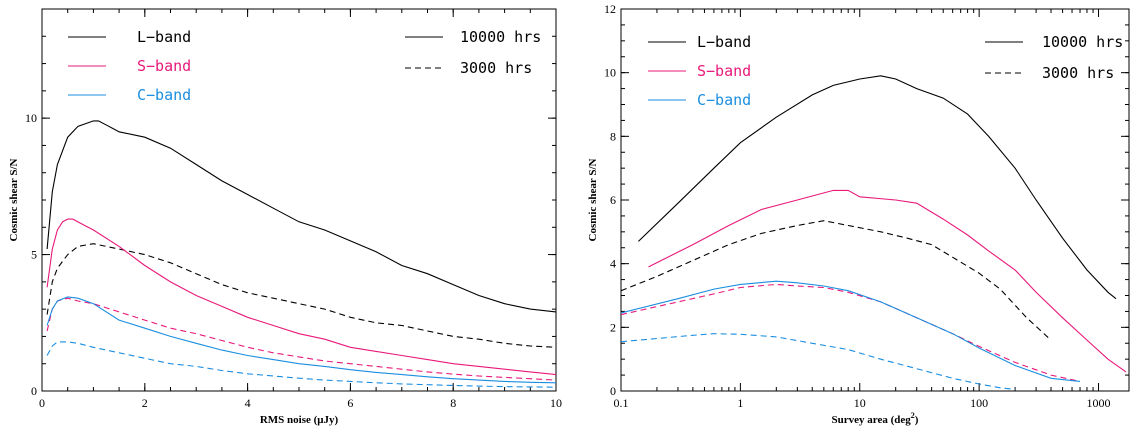 This screenshot has width=1135, height=430. Describe the element at coordinates (42, 403) in the screenshot. I see `x-tick-label: 0` at that location.